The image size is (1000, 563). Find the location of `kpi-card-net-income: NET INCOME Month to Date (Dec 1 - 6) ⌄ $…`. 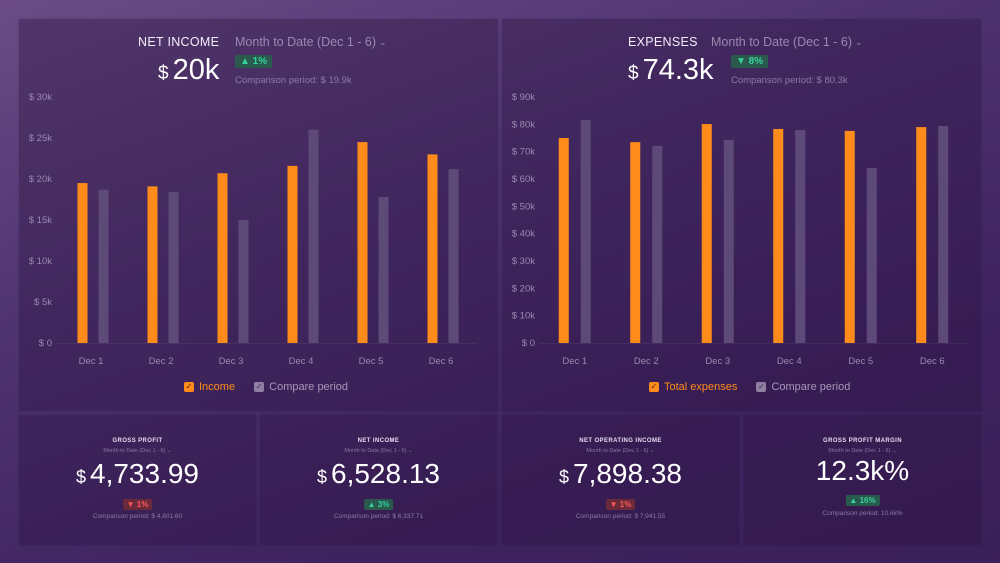

kpi-card-net-income: NET INCOME Month to Date (Dec 1 - 6) ⌄ $… is located at coordinates (378, 480).